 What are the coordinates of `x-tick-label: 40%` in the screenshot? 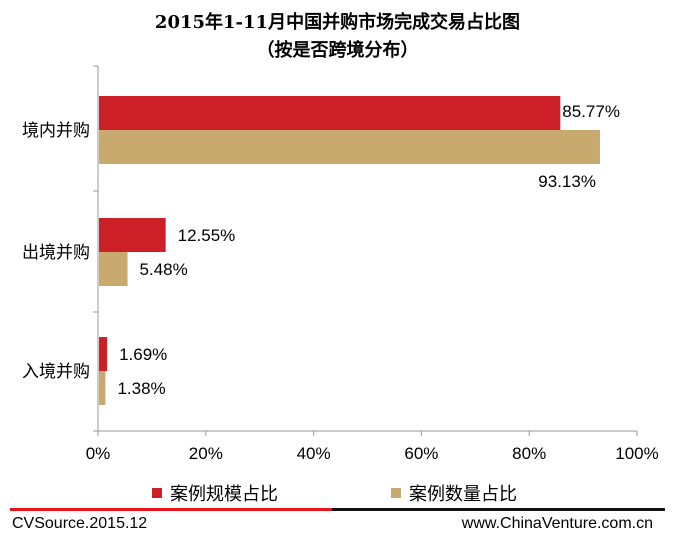 It's located at (314, 453).